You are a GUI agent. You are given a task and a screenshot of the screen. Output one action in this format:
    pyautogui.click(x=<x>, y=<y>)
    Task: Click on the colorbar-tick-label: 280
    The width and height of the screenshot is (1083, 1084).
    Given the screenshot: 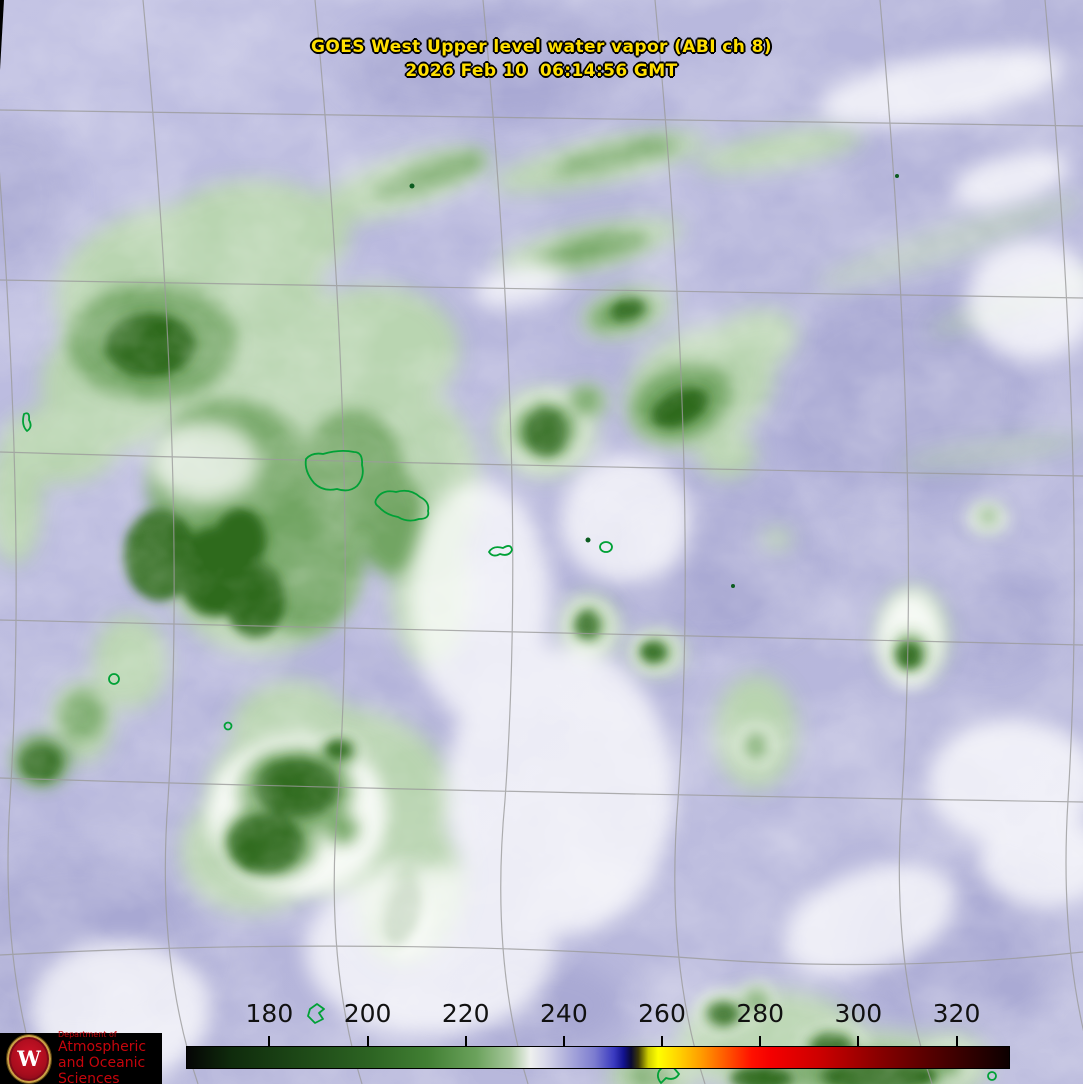 What is the action you would take?
    pyautogui.click(x=760, y=1013)
    